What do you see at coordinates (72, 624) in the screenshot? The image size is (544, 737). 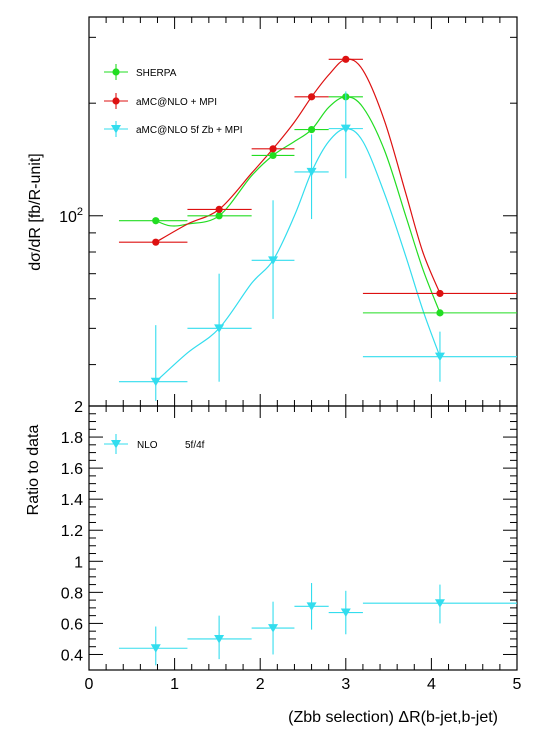 I see `bottom-y-tick-label: 0.6` at bounding box center [72, 624].